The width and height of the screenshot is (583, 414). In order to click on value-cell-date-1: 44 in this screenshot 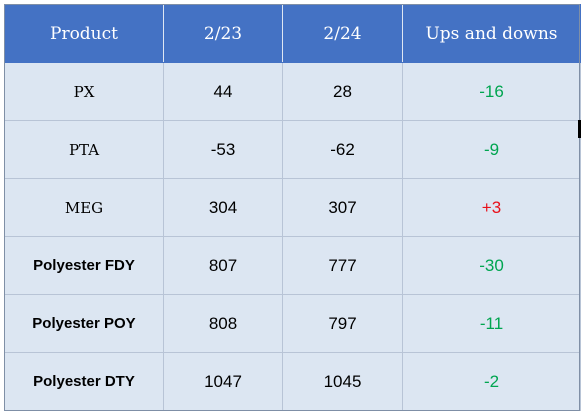, I will do `click(223, 91)`.